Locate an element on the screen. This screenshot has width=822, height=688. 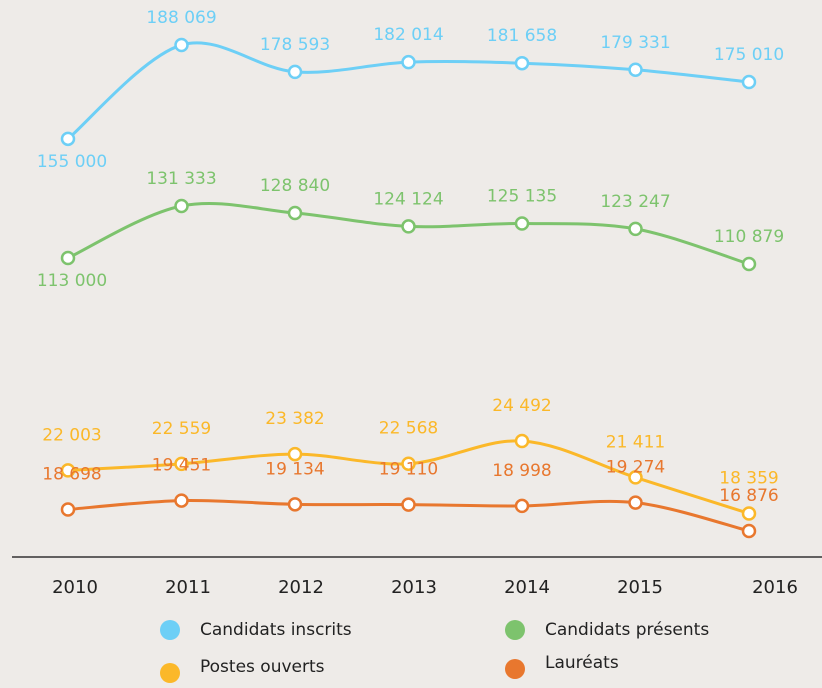
value-label: 155 000 is located at coordinates (72, 162).